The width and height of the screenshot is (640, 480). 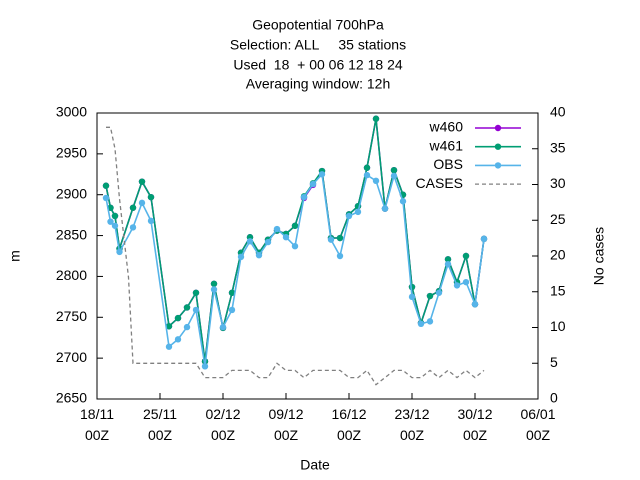 What do you see at coordinates (71, 275) in the screenshot?
I see `y-tick-label: 2800` at bounding box center [71, 275].